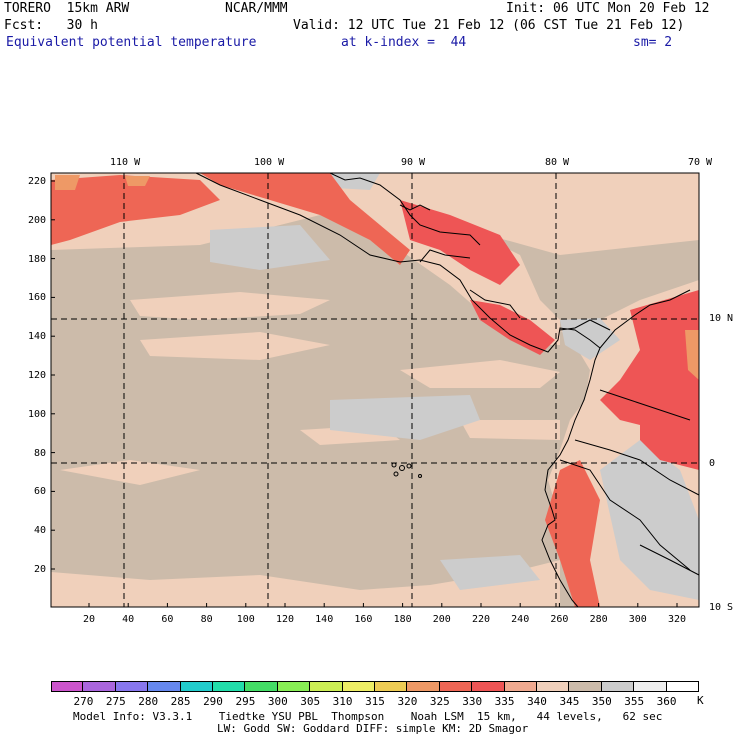  Describe the element at coordinates (700, 700) in the screenshot. I see `colorbar-unit: K` at that location.